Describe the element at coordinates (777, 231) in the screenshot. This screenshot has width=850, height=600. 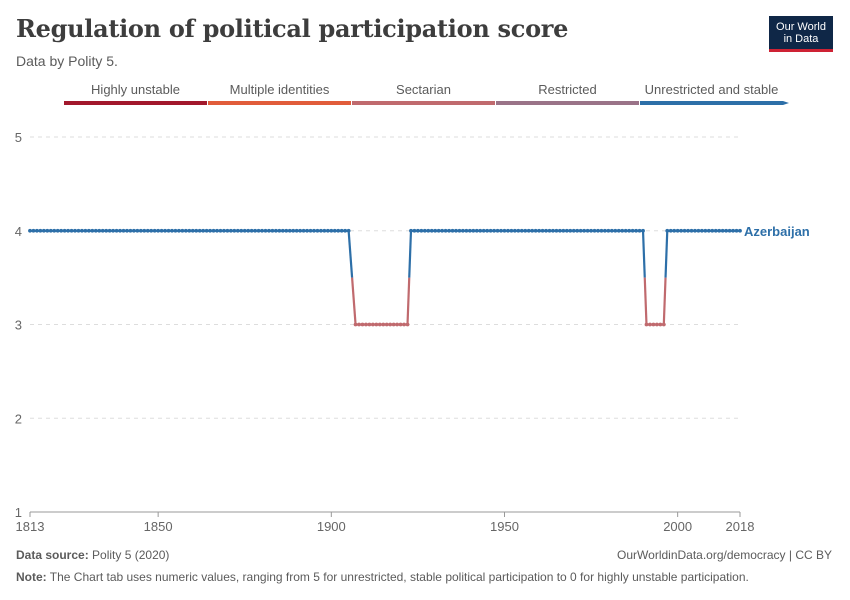
I see `series-label: Azerbaijan` at that location.